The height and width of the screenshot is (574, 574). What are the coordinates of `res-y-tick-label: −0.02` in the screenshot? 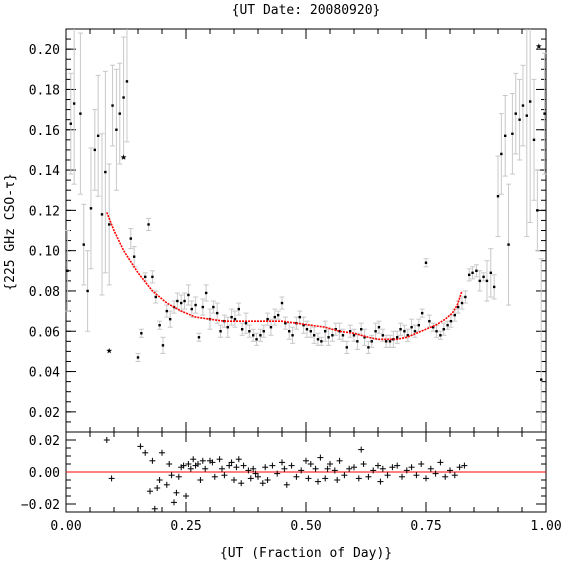 It's located at (40, 505).